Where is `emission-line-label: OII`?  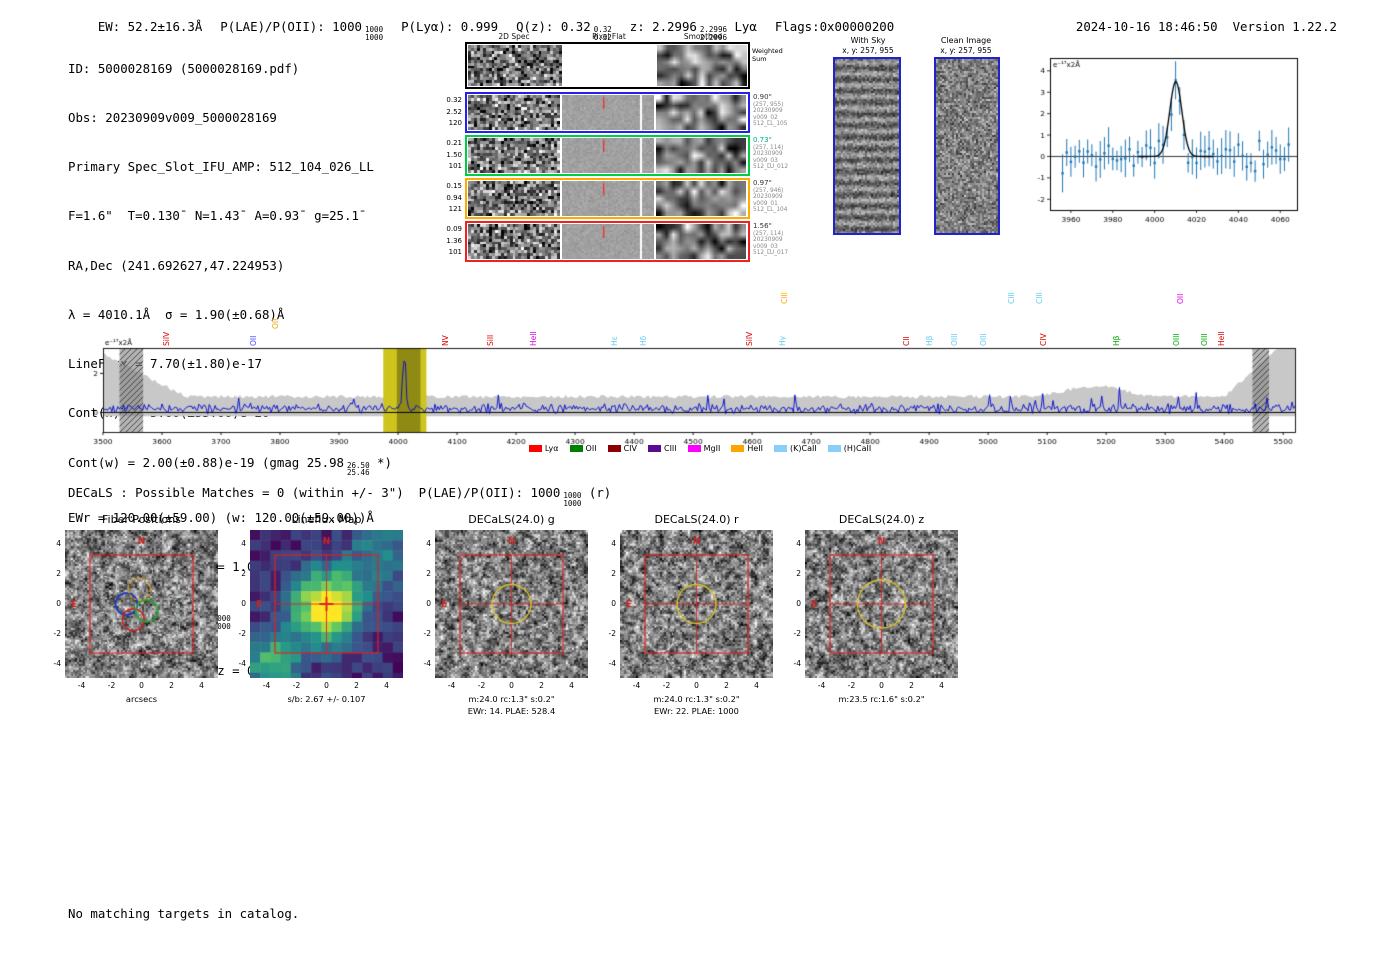
emission-line-label: OII is located at coordinates (1180, 298).